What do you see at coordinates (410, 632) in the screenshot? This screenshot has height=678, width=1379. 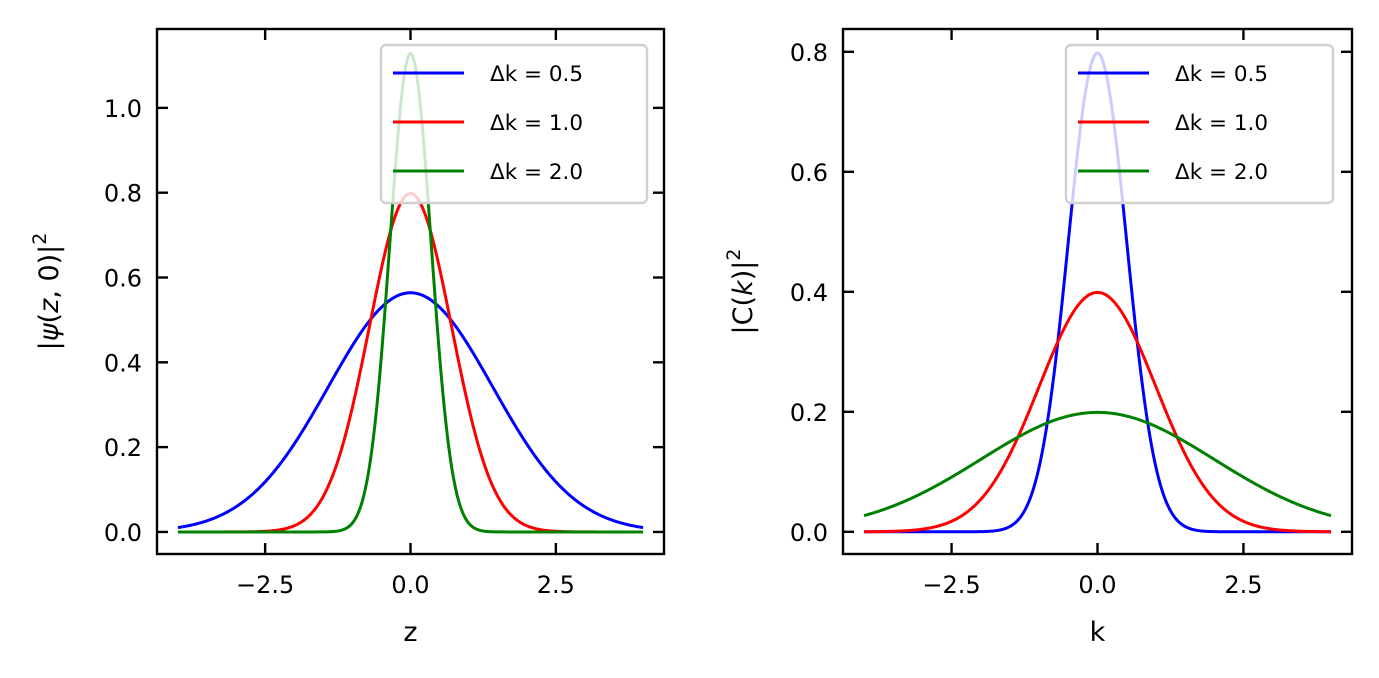 I see `x-axis-label: z` at bounding box center [410, 632].